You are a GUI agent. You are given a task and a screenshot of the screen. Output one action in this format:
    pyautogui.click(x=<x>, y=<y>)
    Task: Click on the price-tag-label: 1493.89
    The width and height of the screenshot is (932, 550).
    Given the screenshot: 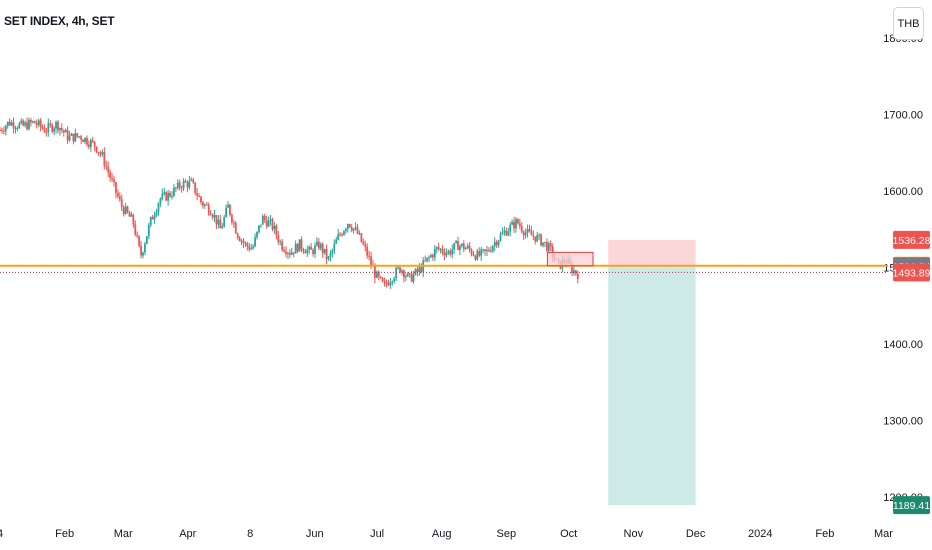 What is the action you would take?
    pyautogui.click(x=912, y=273)
    